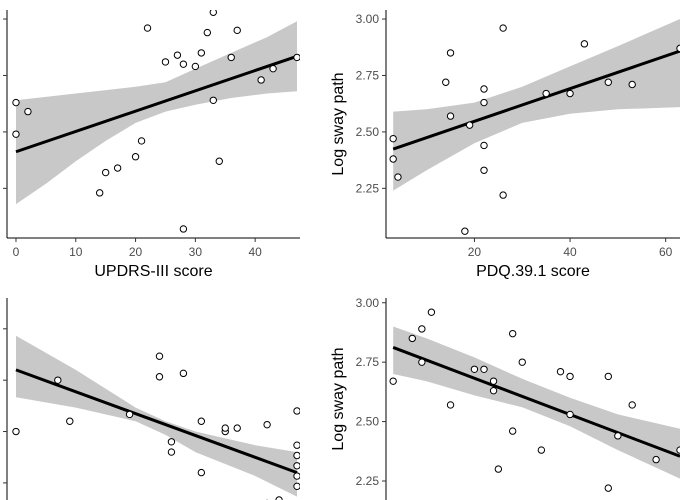 The height and width of the screenshot is (500, 680). What do you see at coordinates (153, 271) in the screenshot?
I see `x-axis-title: UPDRS-III score` at bounding box center [153, 271].